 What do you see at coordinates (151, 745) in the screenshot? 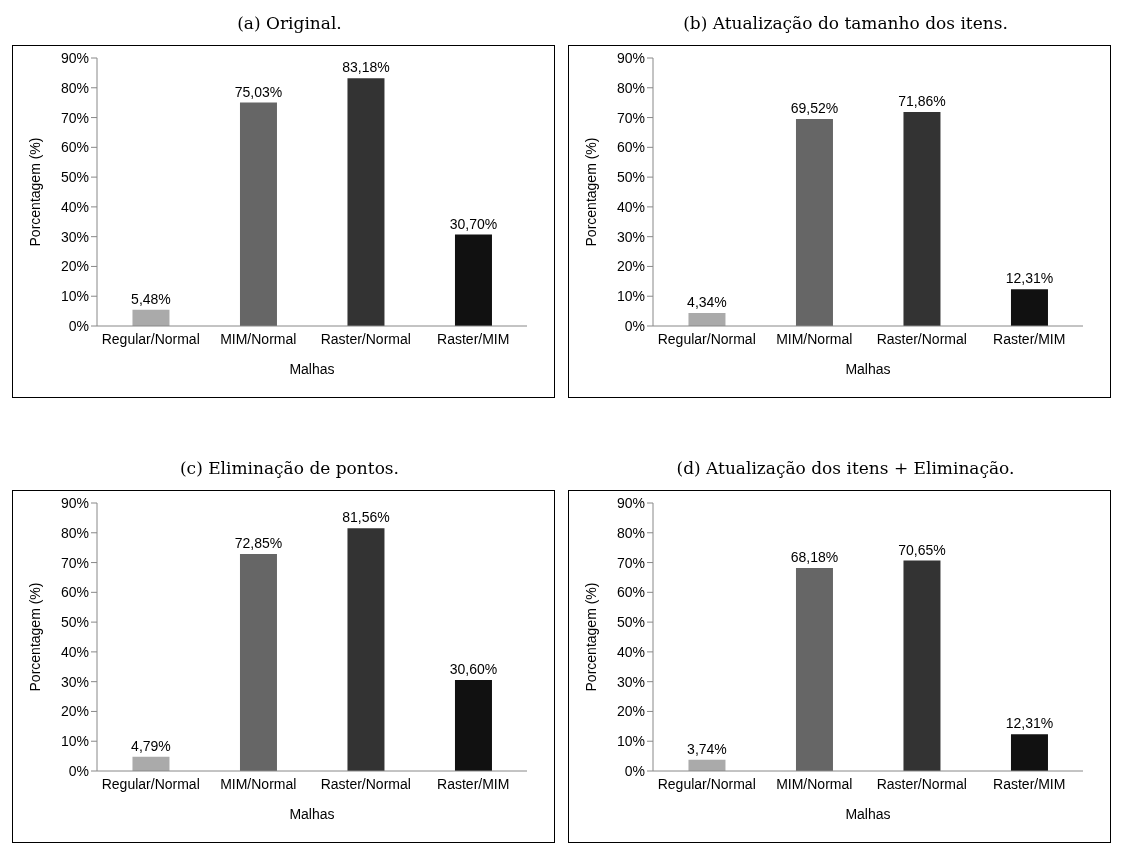
I see `data-label: 4,79%` at bounding box center [151, 745].